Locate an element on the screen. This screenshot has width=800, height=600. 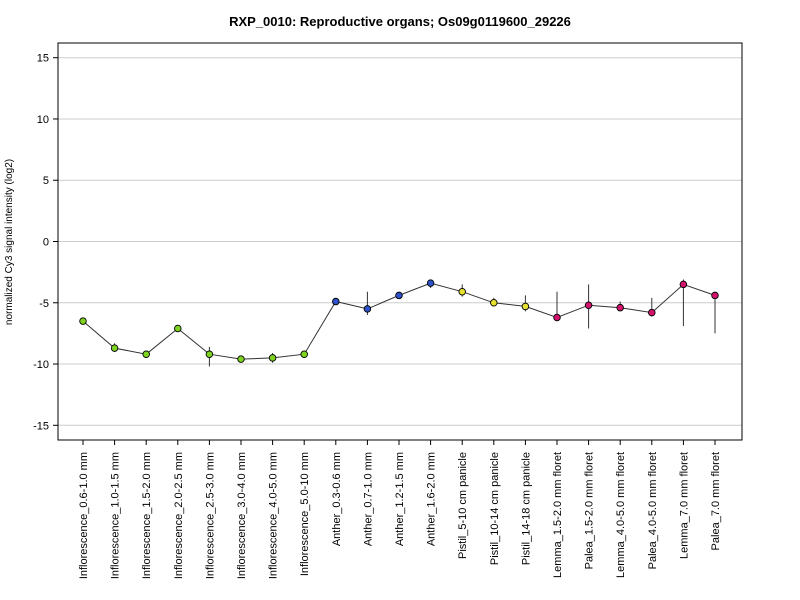
x-tick-label: Lemma_7.0 mm floret is located at coordinates (684, 505).